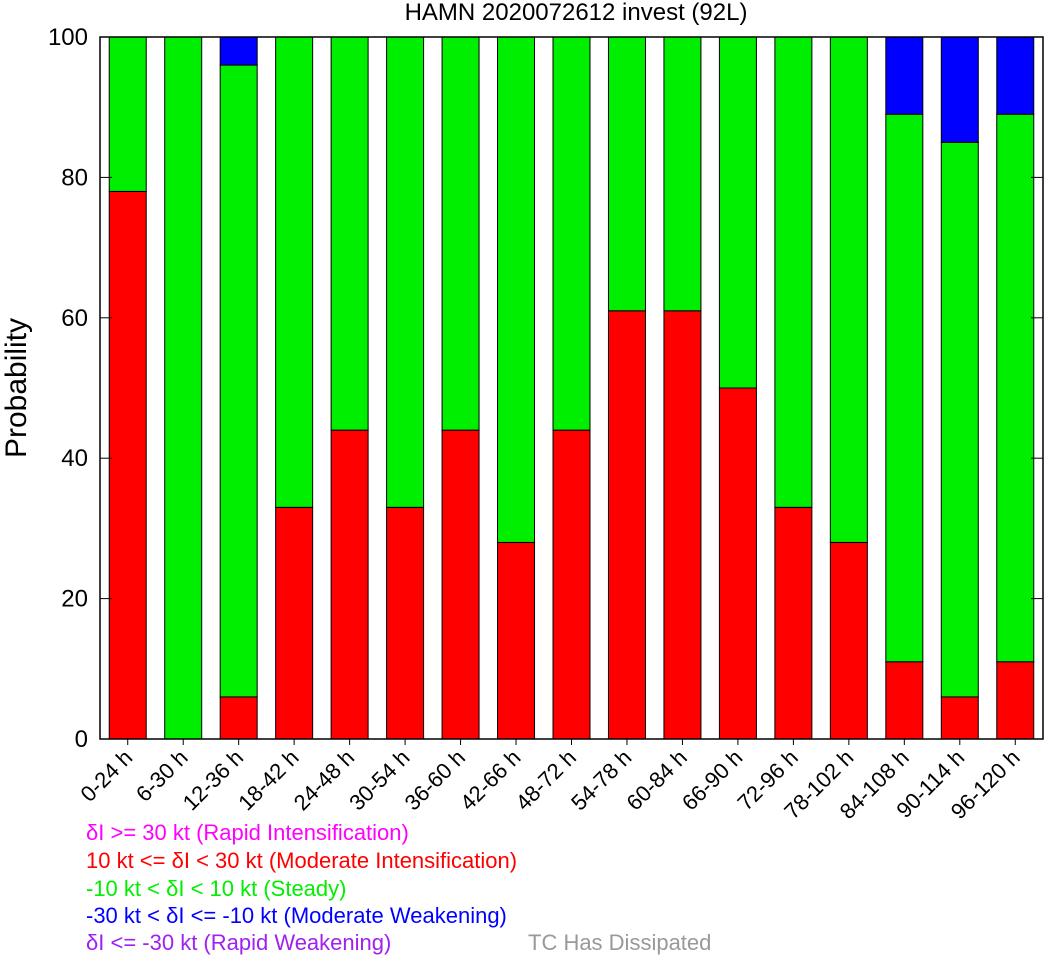  Describe the element at coordinates (247, 832) in the screenshot. I see `legend-rapid-intensification: δI >= 30 kt (Rapid Intensification)` at that location.